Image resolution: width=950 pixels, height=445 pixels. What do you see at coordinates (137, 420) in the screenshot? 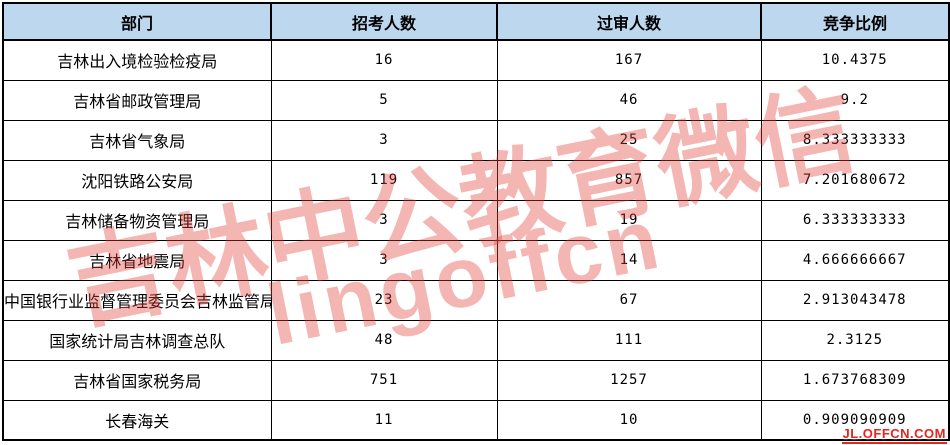
I see `department-cell: 长春海关` at bounding box center [137, 420].